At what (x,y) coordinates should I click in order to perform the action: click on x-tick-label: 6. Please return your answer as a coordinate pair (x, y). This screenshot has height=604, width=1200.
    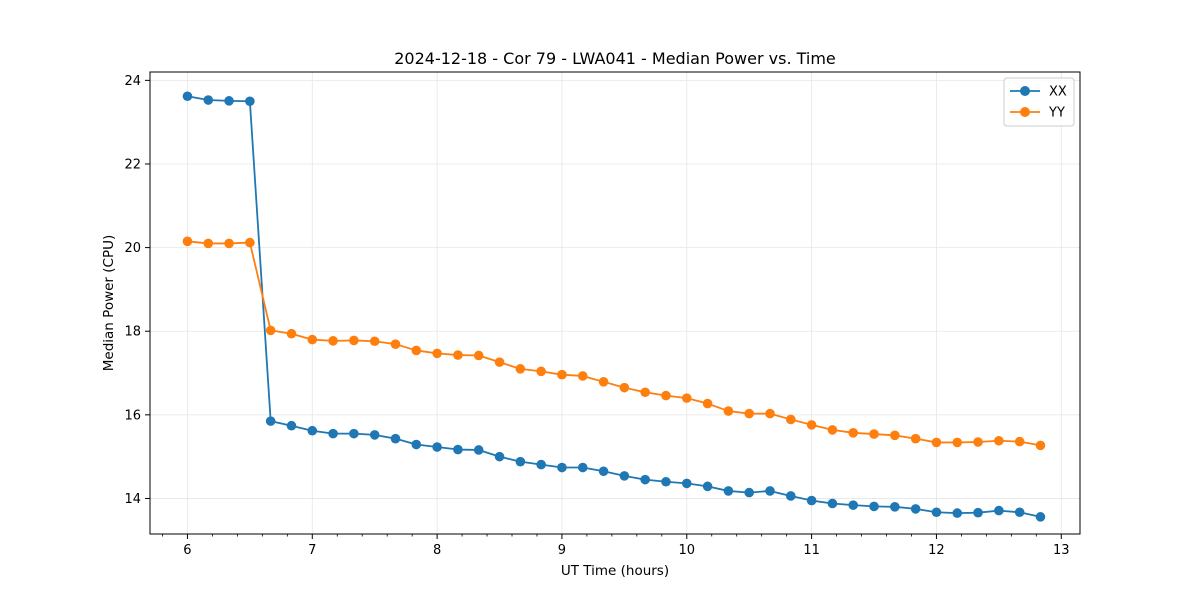
    Looking at the image, I should click on (187, 550).